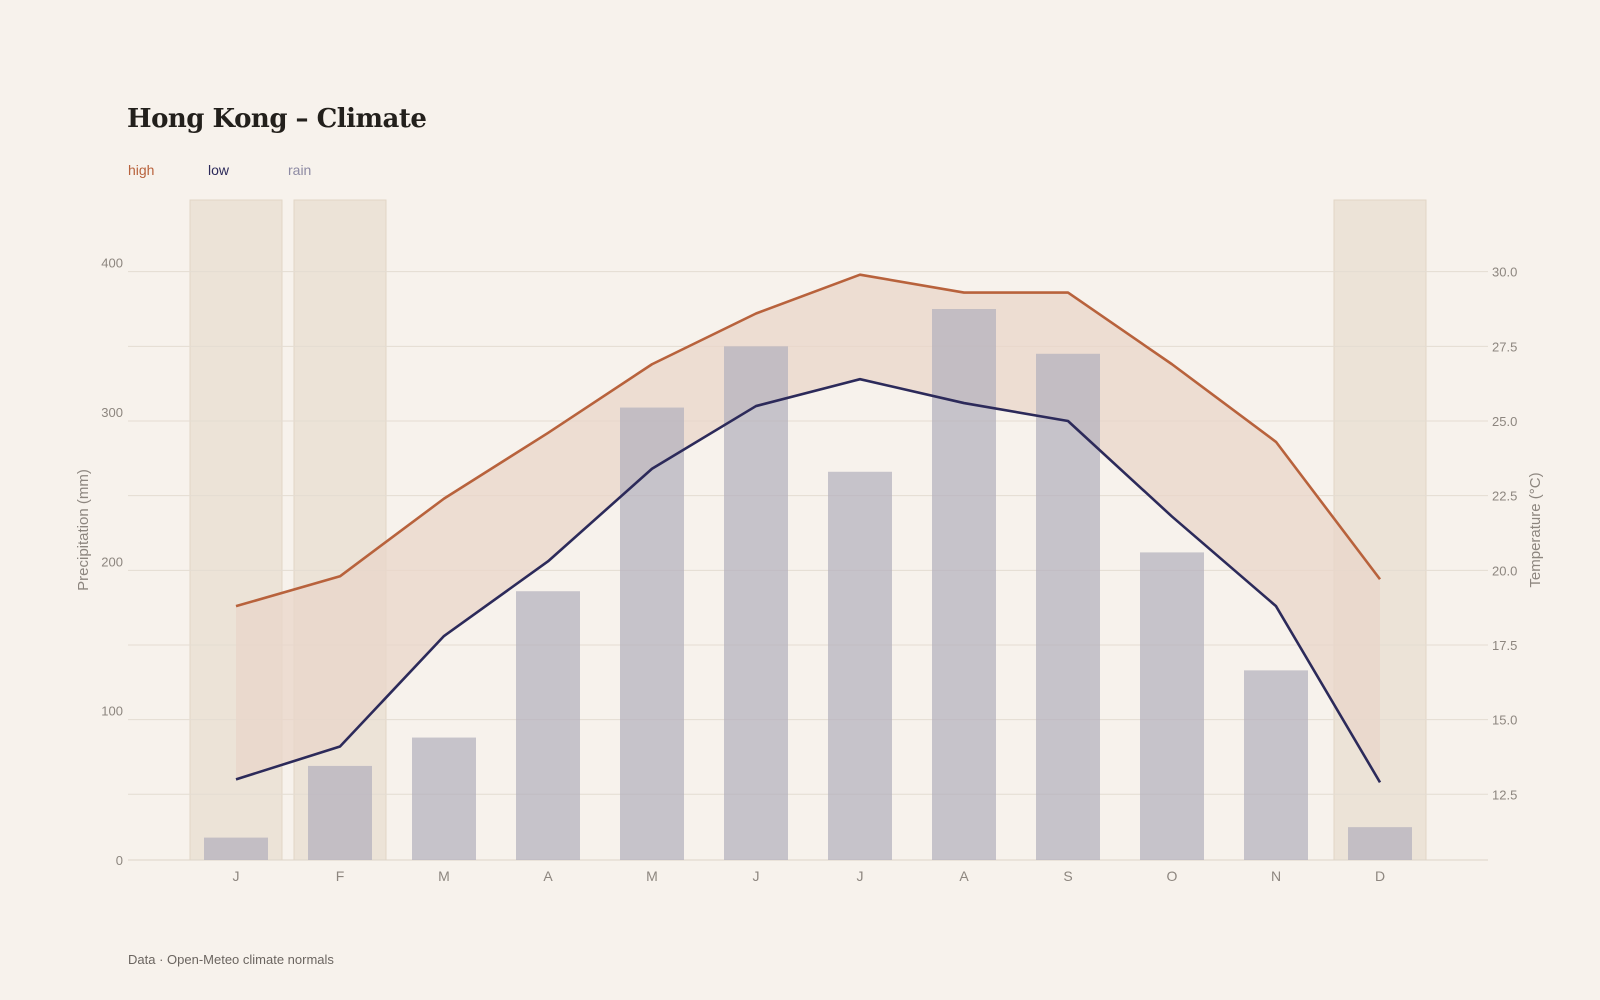 This screenshot has width=1600, height=1000. I want to click on y-left-axis-title: Precipitation (mm), so click(83, 530).